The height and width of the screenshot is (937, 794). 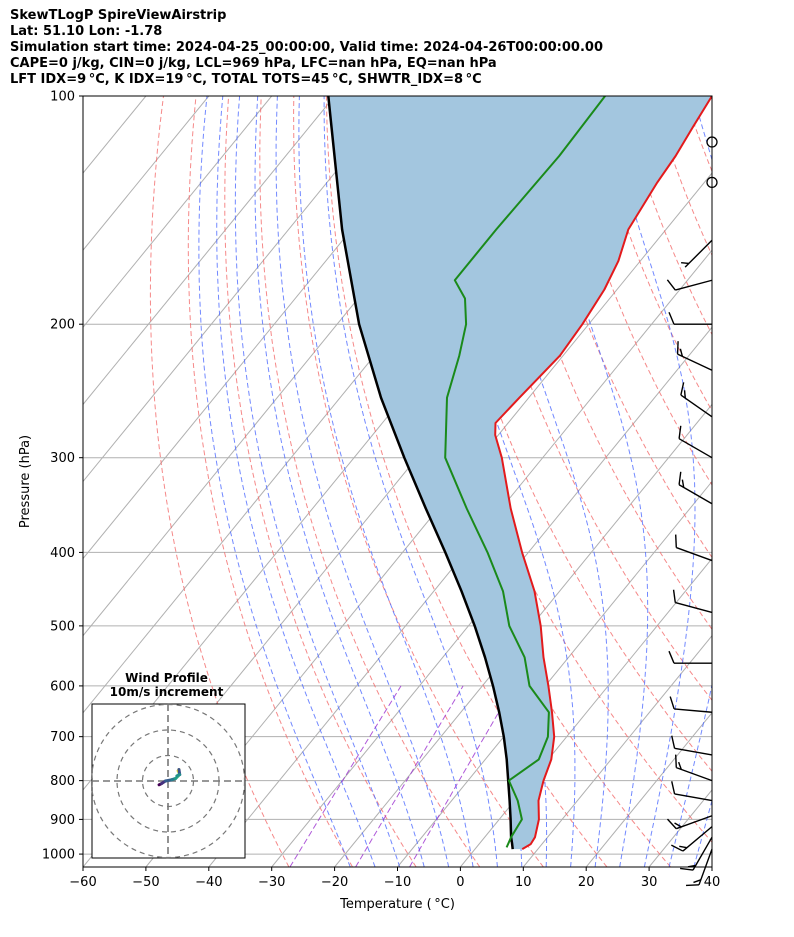 What do you see at coordinates (118, 15) in the screenshot?
I see `chart-title: SkewTLogP SpireViewAirstrip` at bounding box center [118, 15].